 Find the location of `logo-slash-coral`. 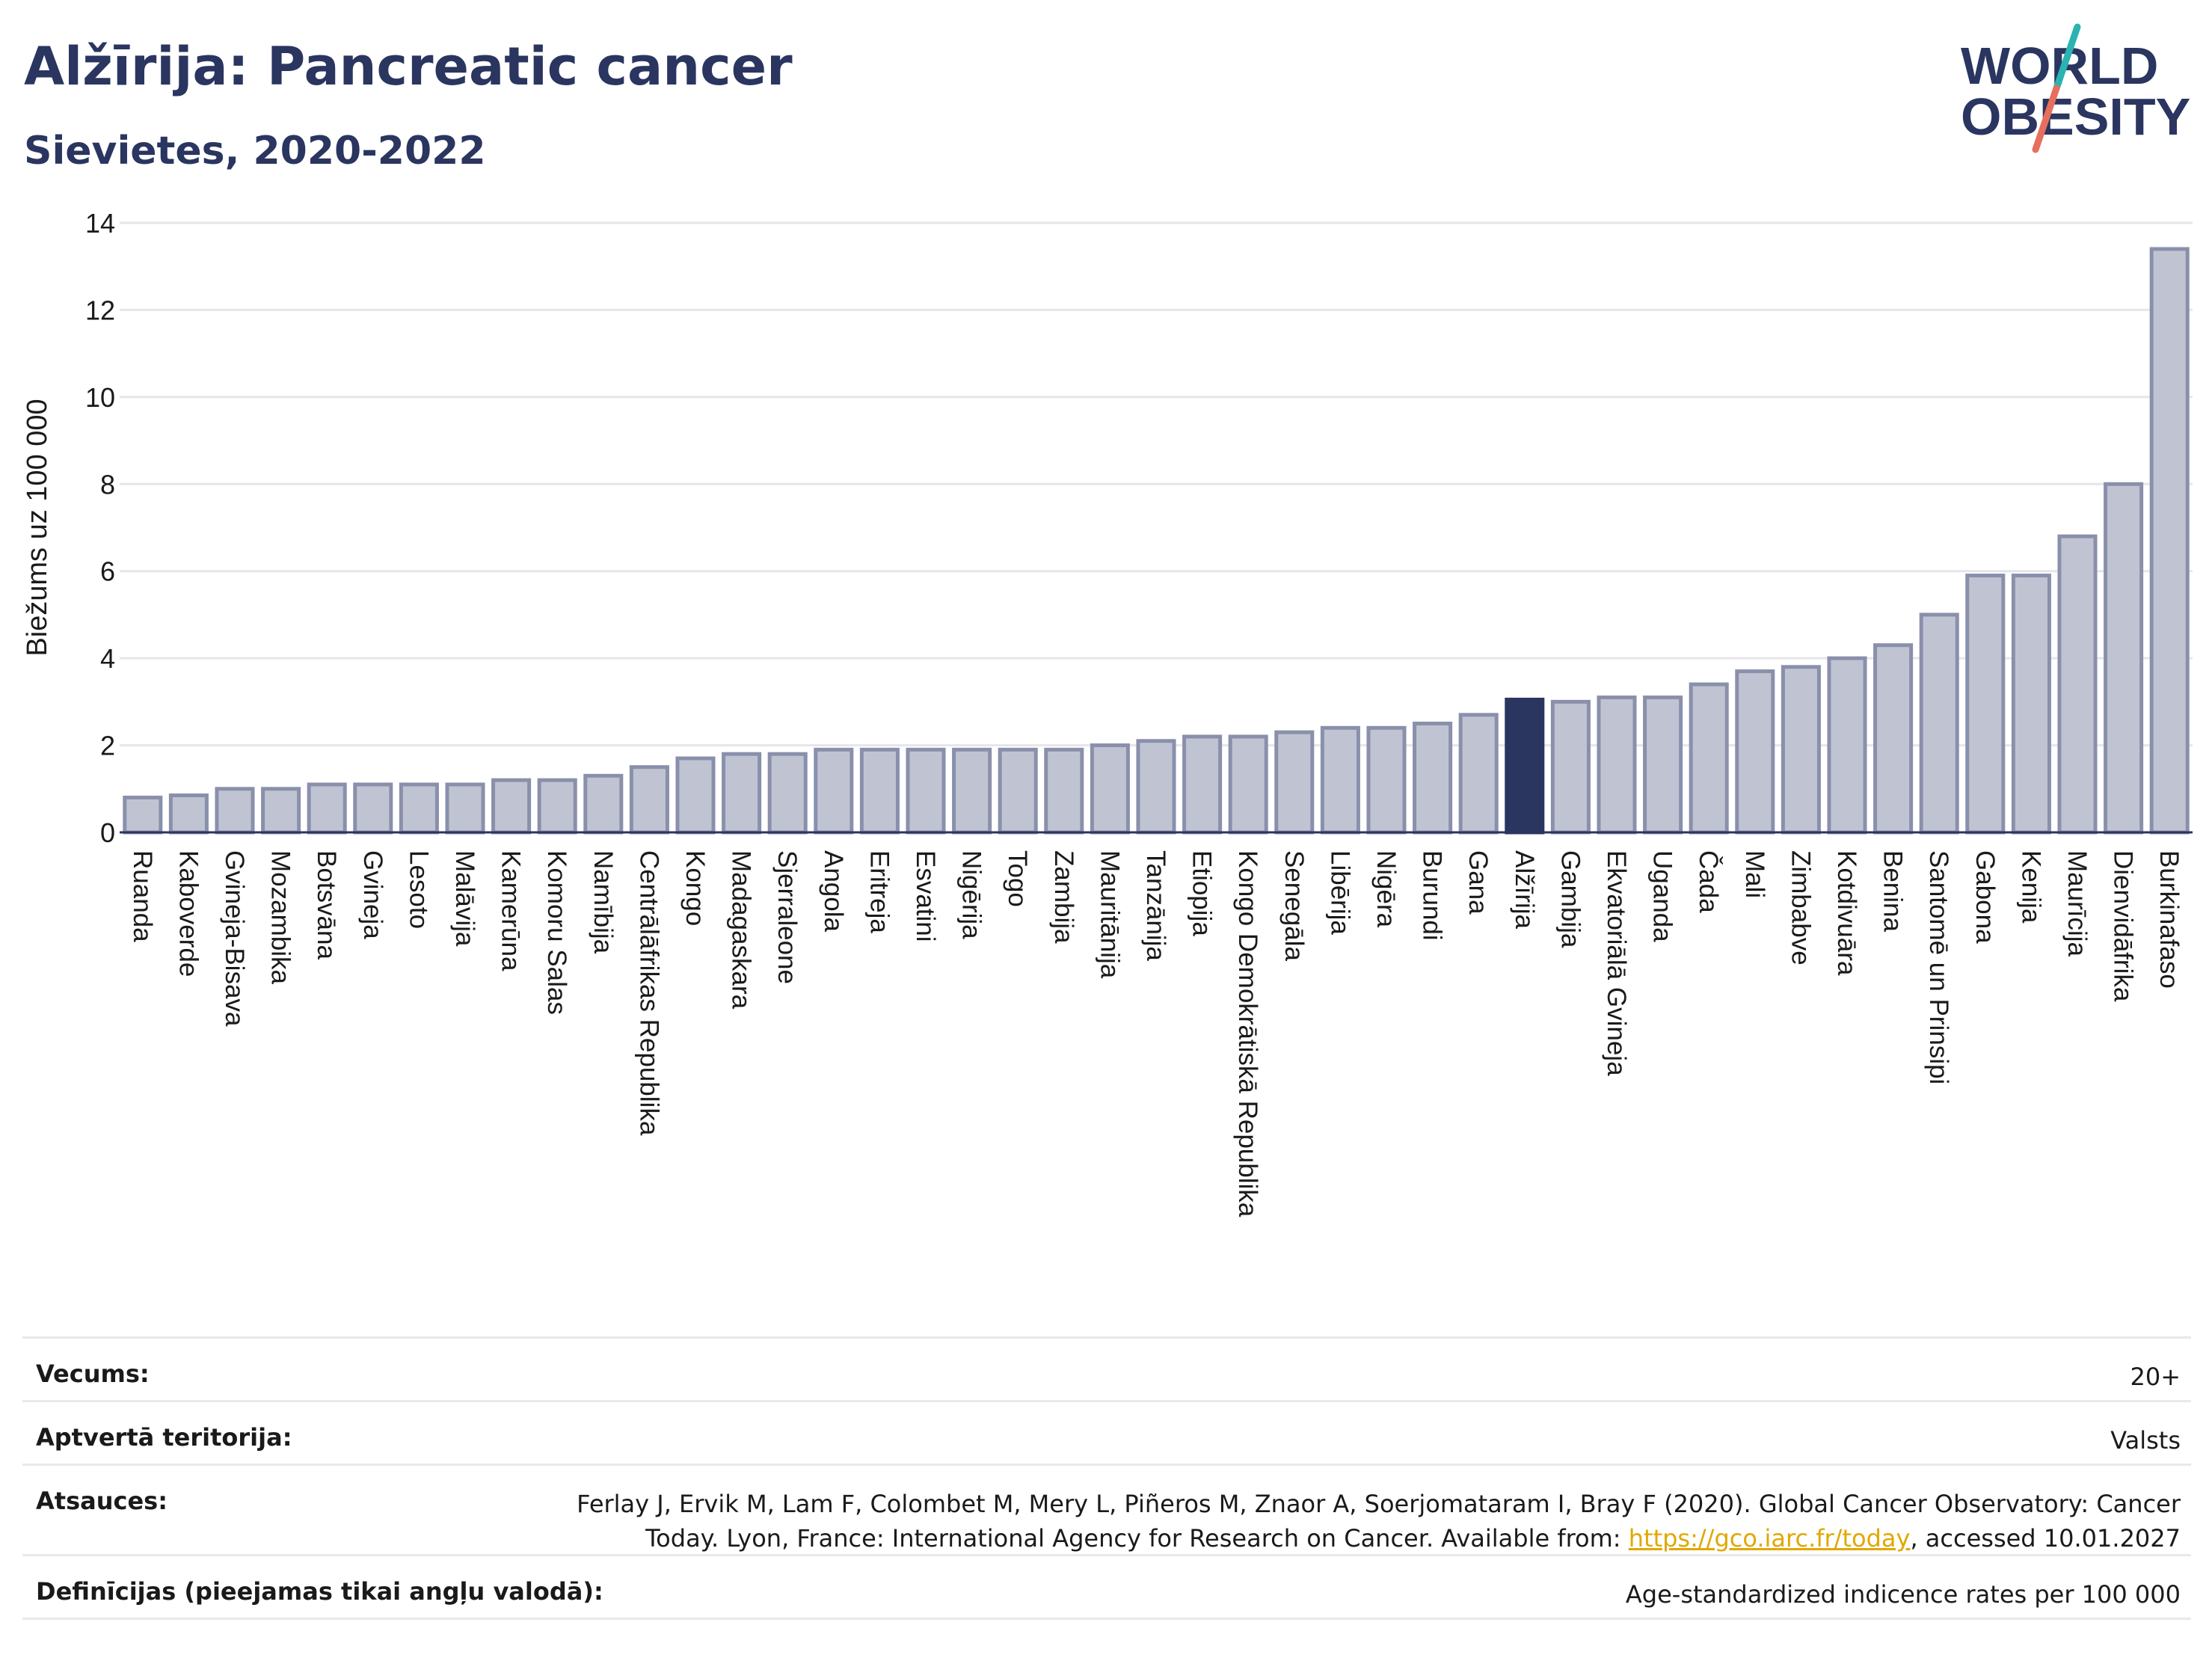

logo-slash-coral is located at coordinates (2046, 119).